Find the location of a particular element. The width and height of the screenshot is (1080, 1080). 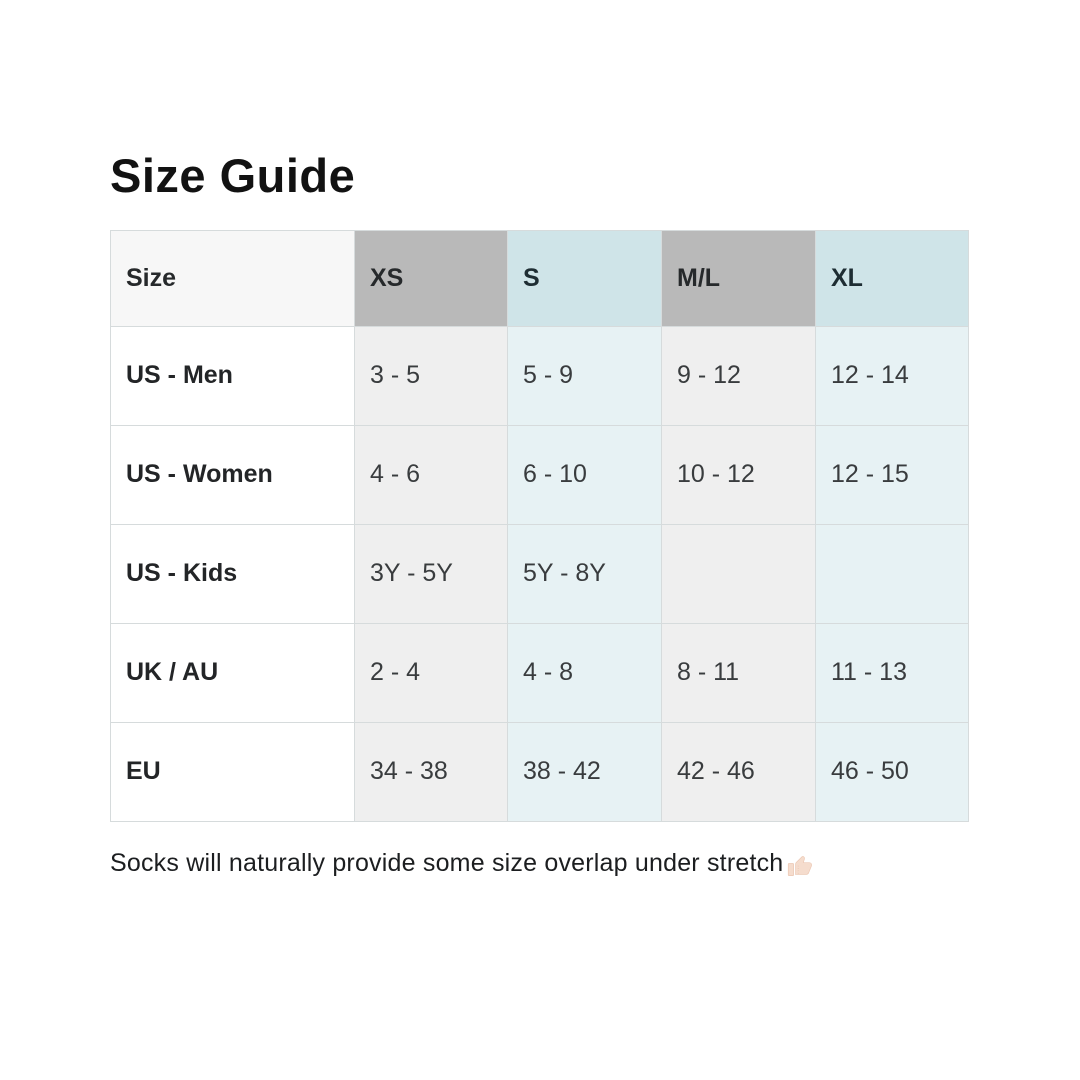

thumbs-up-icon is located at coordinates (800, 865).